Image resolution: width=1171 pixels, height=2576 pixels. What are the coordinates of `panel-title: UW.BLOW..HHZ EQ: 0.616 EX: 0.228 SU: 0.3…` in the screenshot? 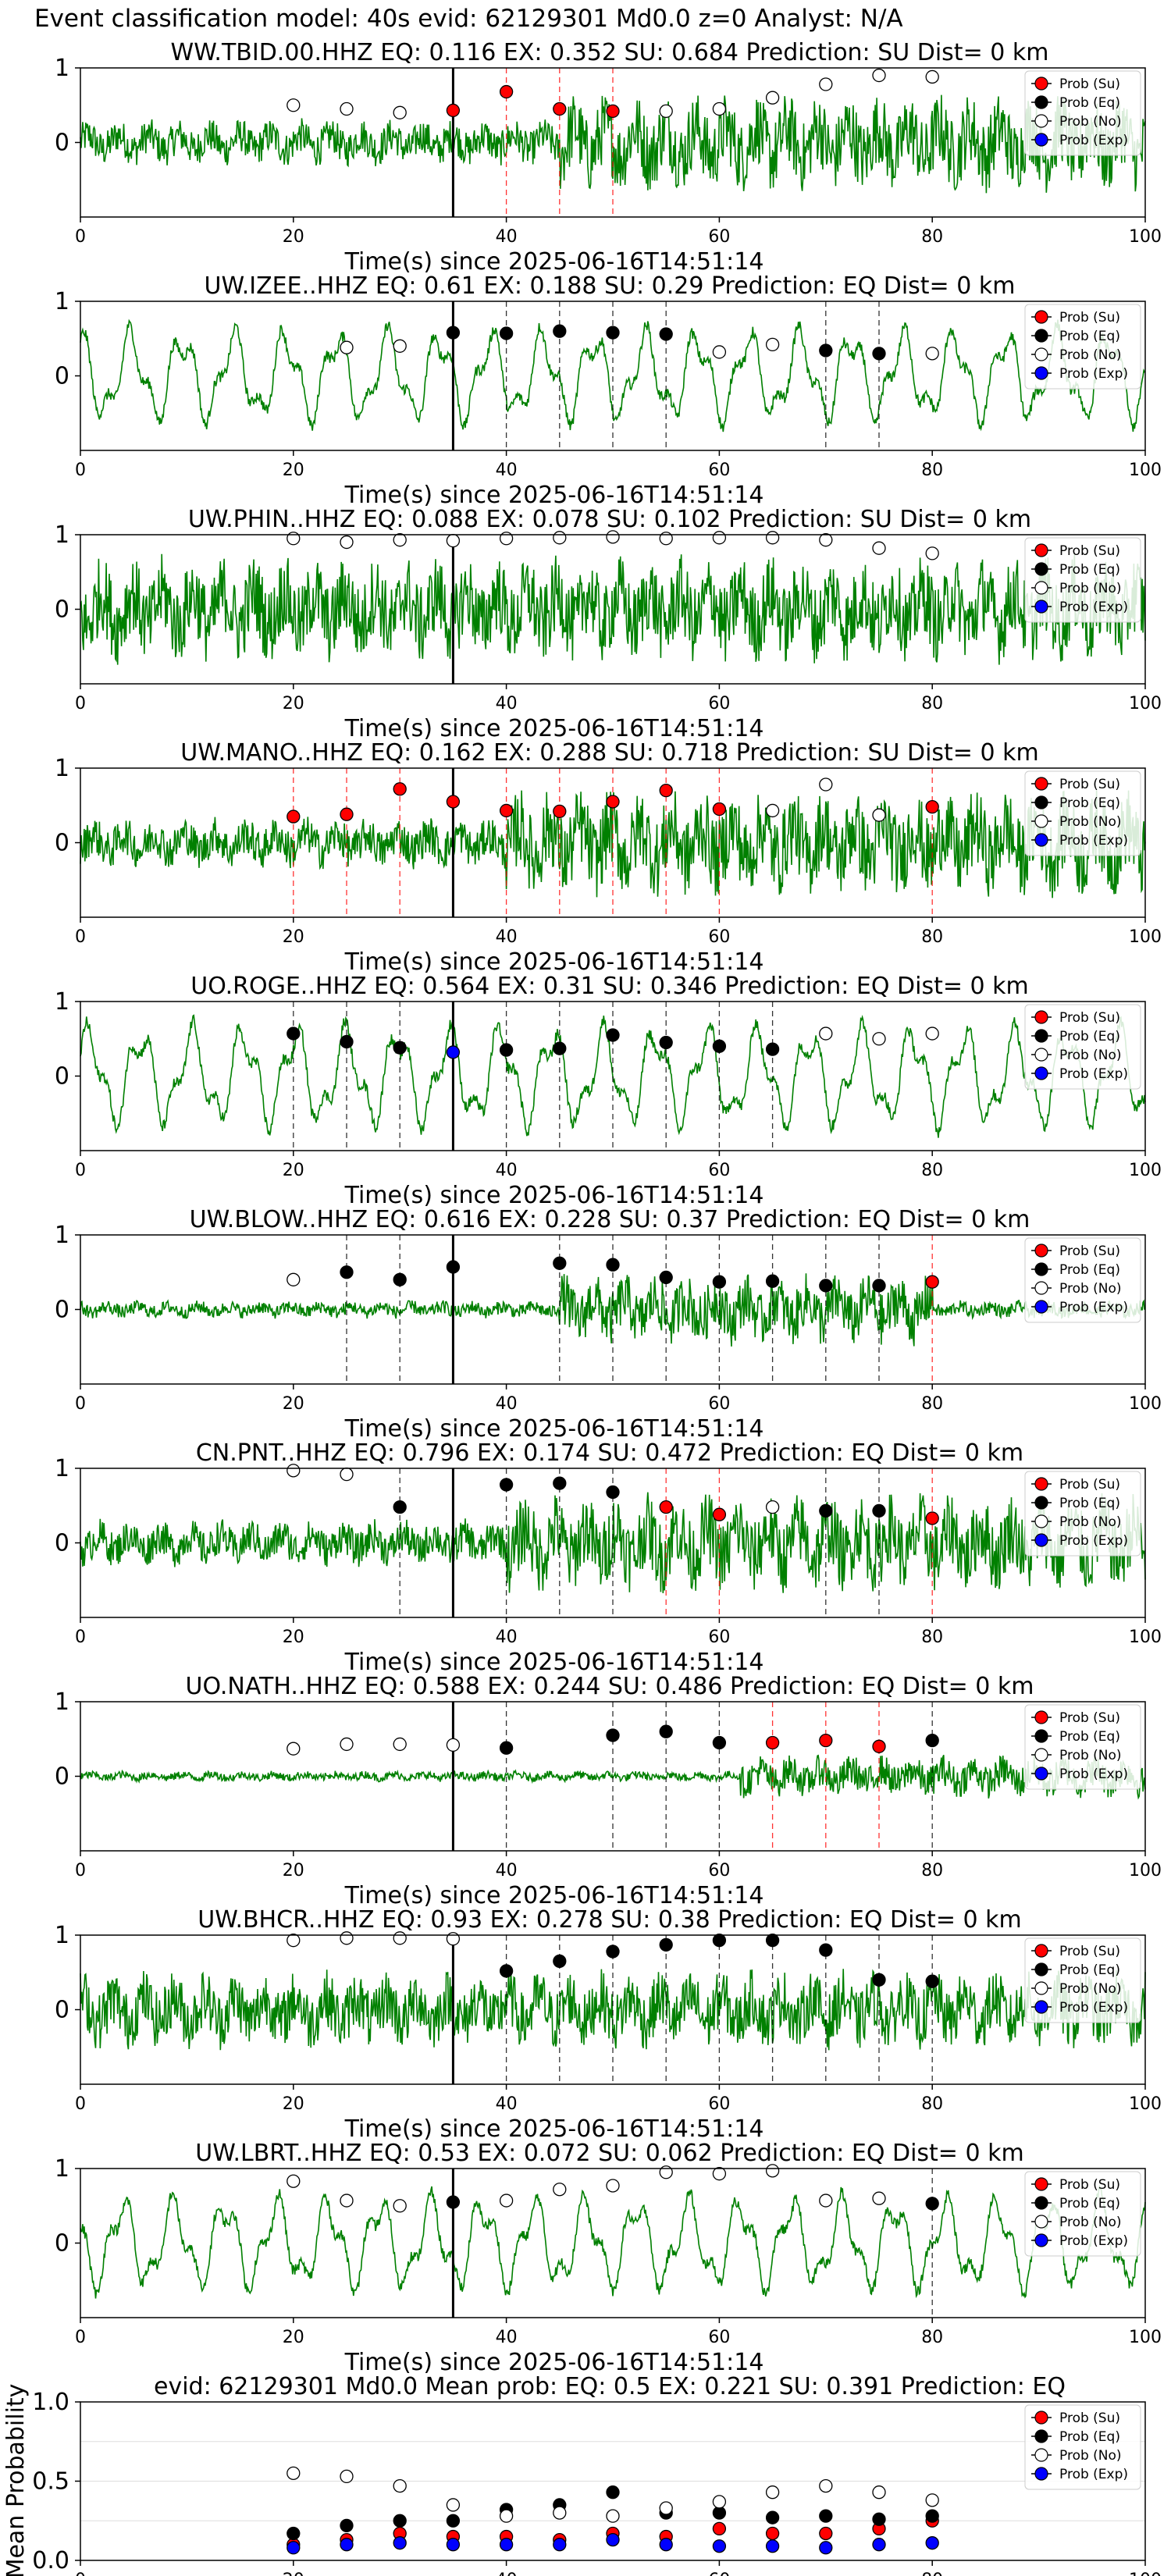 It's located at (610, 1219).